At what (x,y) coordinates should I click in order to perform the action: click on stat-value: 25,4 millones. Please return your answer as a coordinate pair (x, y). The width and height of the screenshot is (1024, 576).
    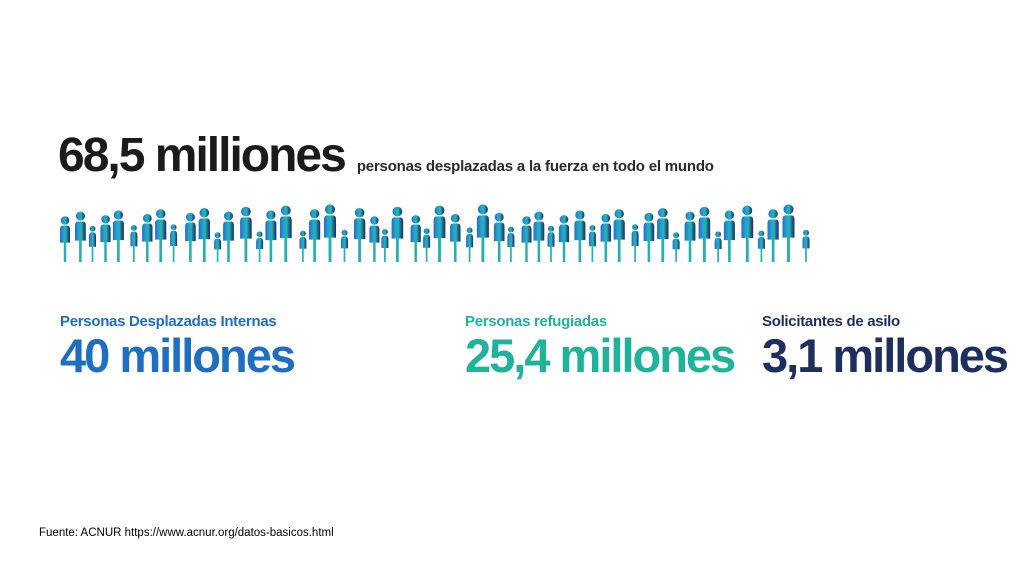
    Looking at the image, I should click on (600, 355).